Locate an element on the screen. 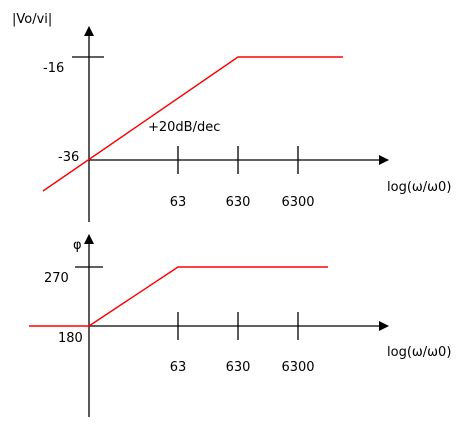 The width and height of the screenshot is (475, 434). magnitude-ylabel: |Vo/vi| is located at coordinates (32, 19).